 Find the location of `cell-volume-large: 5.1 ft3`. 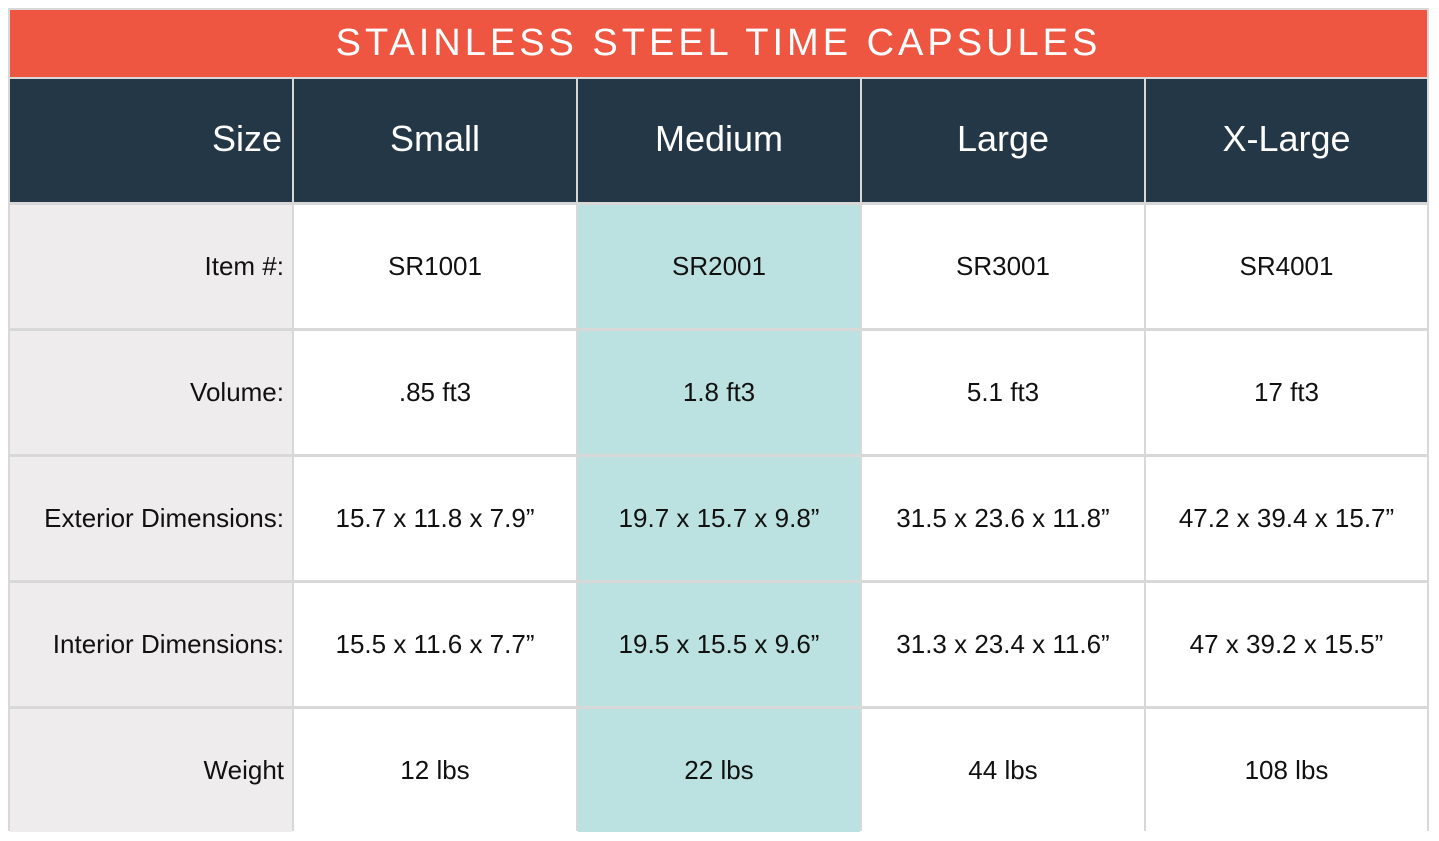

cell-volume-large: 5.1 ft3 is located at coordinates (1003, 392).